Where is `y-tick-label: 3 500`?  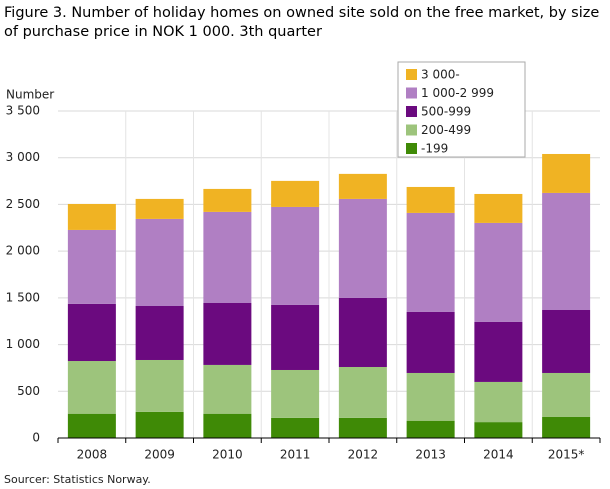
y-tick-label: 3 500 is located at coordinates (23, 111).